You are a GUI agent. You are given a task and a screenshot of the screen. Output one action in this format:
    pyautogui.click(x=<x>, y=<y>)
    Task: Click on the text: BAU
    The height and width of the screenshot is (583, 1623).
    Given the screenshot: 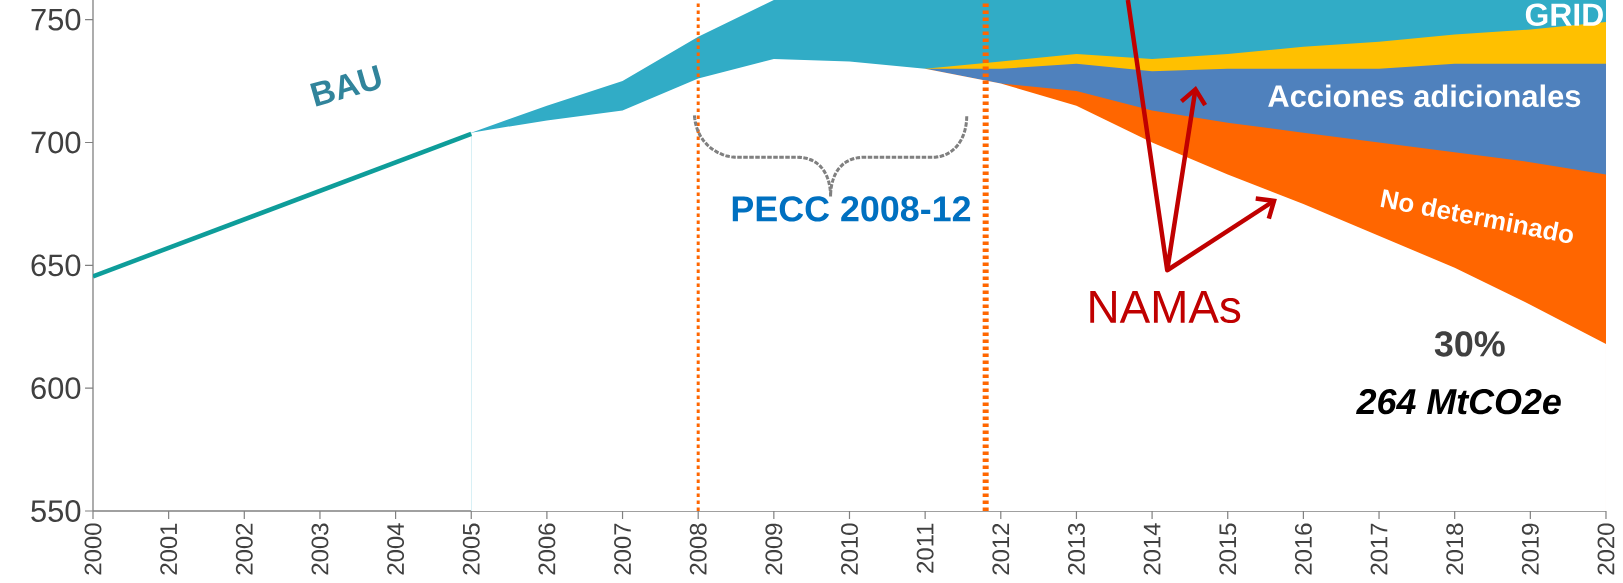 What is the action you would take?
    pyautogui.click(x=345, y=86)
    